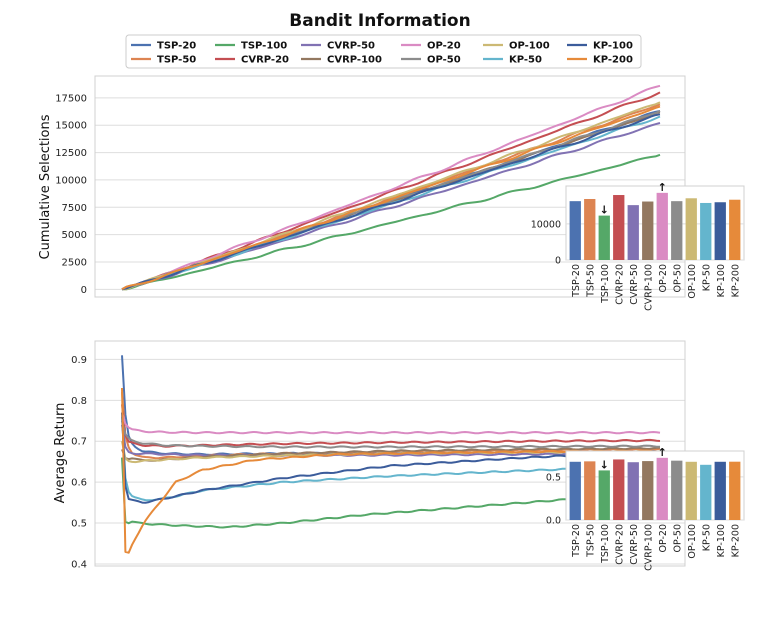  I want to click on legend-label-op-20: OP-20, so click(444, 46).